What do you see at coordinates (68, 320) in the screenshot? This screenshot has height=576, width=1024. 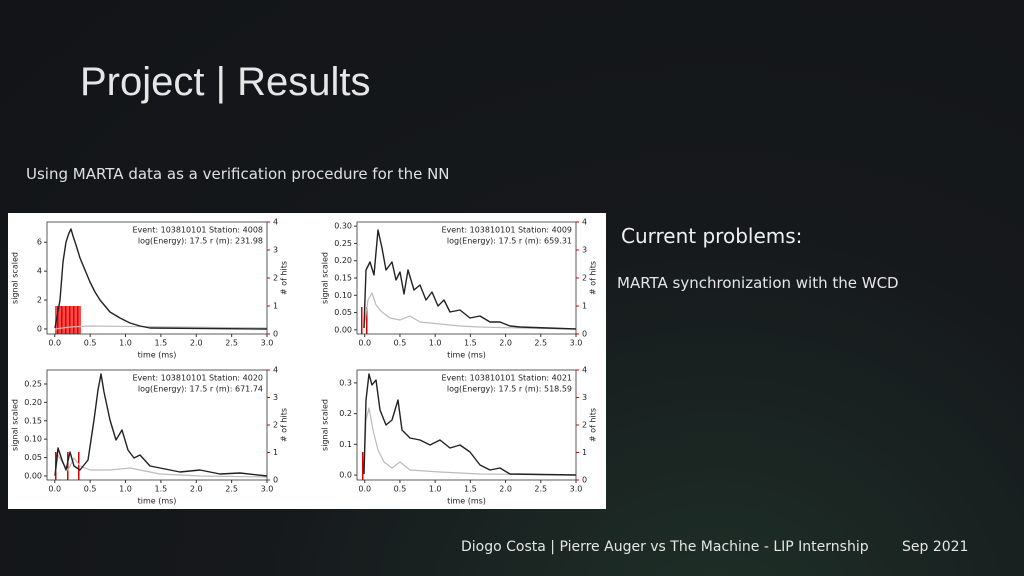 I see `hit-bars` at bounding box center [68, 320].